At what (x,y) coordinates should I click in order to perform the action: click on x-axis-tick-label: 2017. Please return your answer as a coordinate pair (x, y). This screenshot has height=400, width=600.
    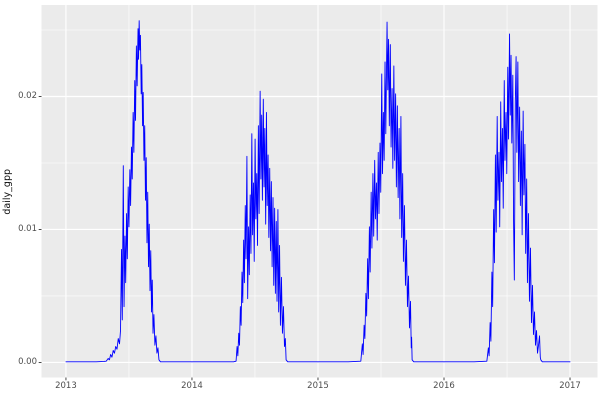
    Looking at the image, I should click on (570, 386).